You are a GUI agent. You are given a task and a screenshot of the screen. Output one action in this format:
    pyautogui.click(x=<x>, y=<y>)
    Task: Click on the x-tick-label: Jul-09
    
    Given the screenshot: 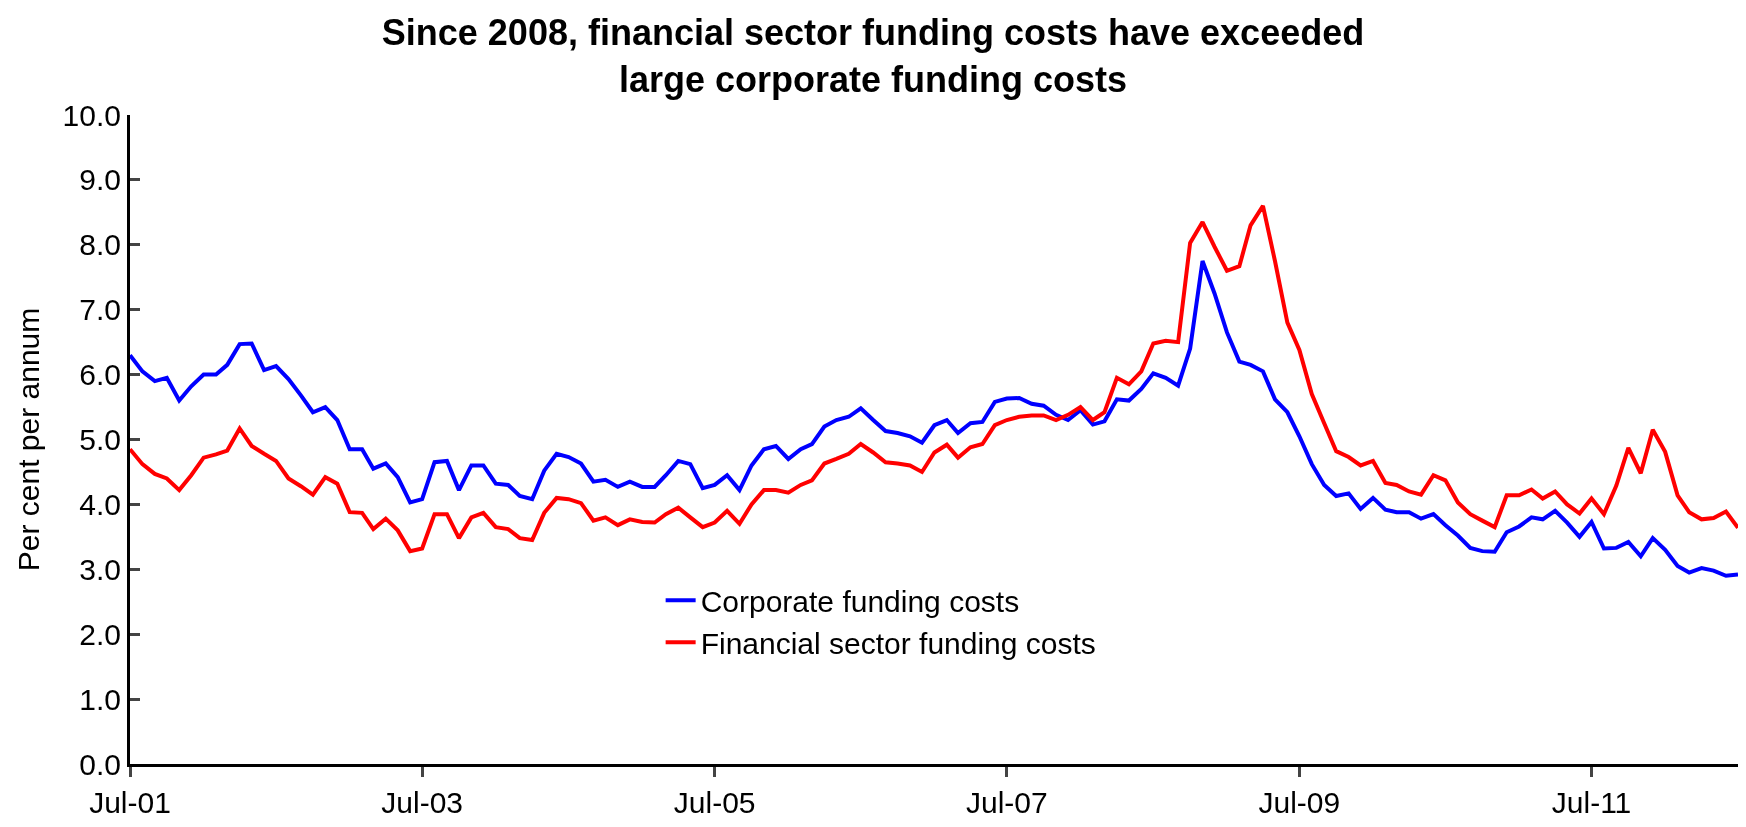 What is the action you would take?
    pyautogui.click(x=1299, y=802)
    